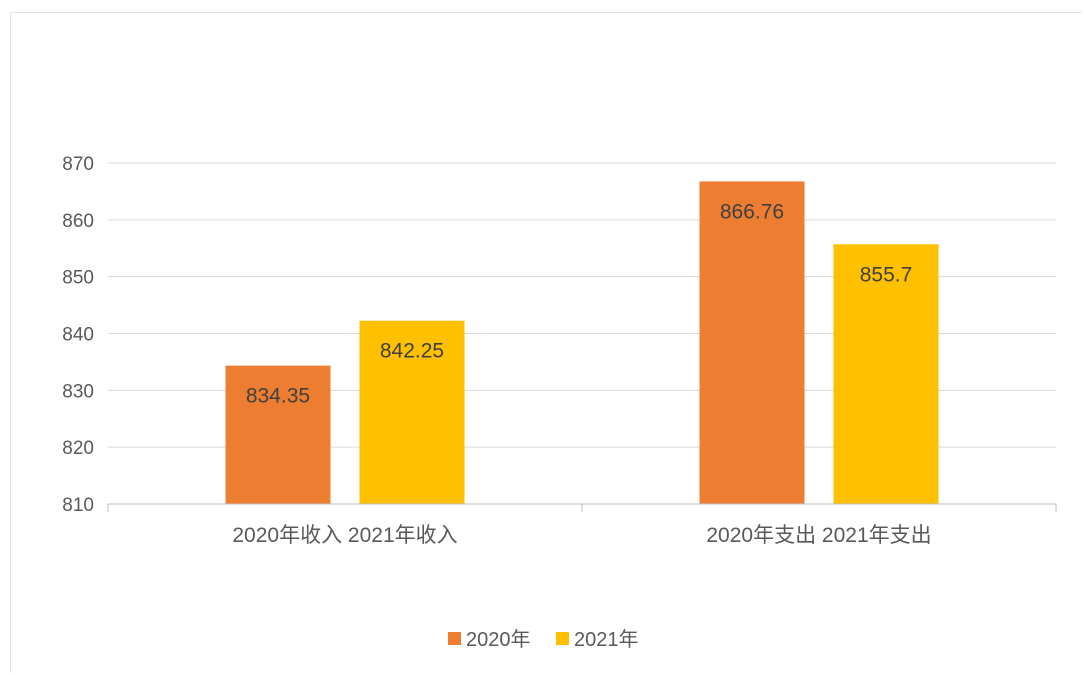  Describe the element at coordinates (498, 639) in the screenshot. I see `legend-label-0: 2020年` at that location.